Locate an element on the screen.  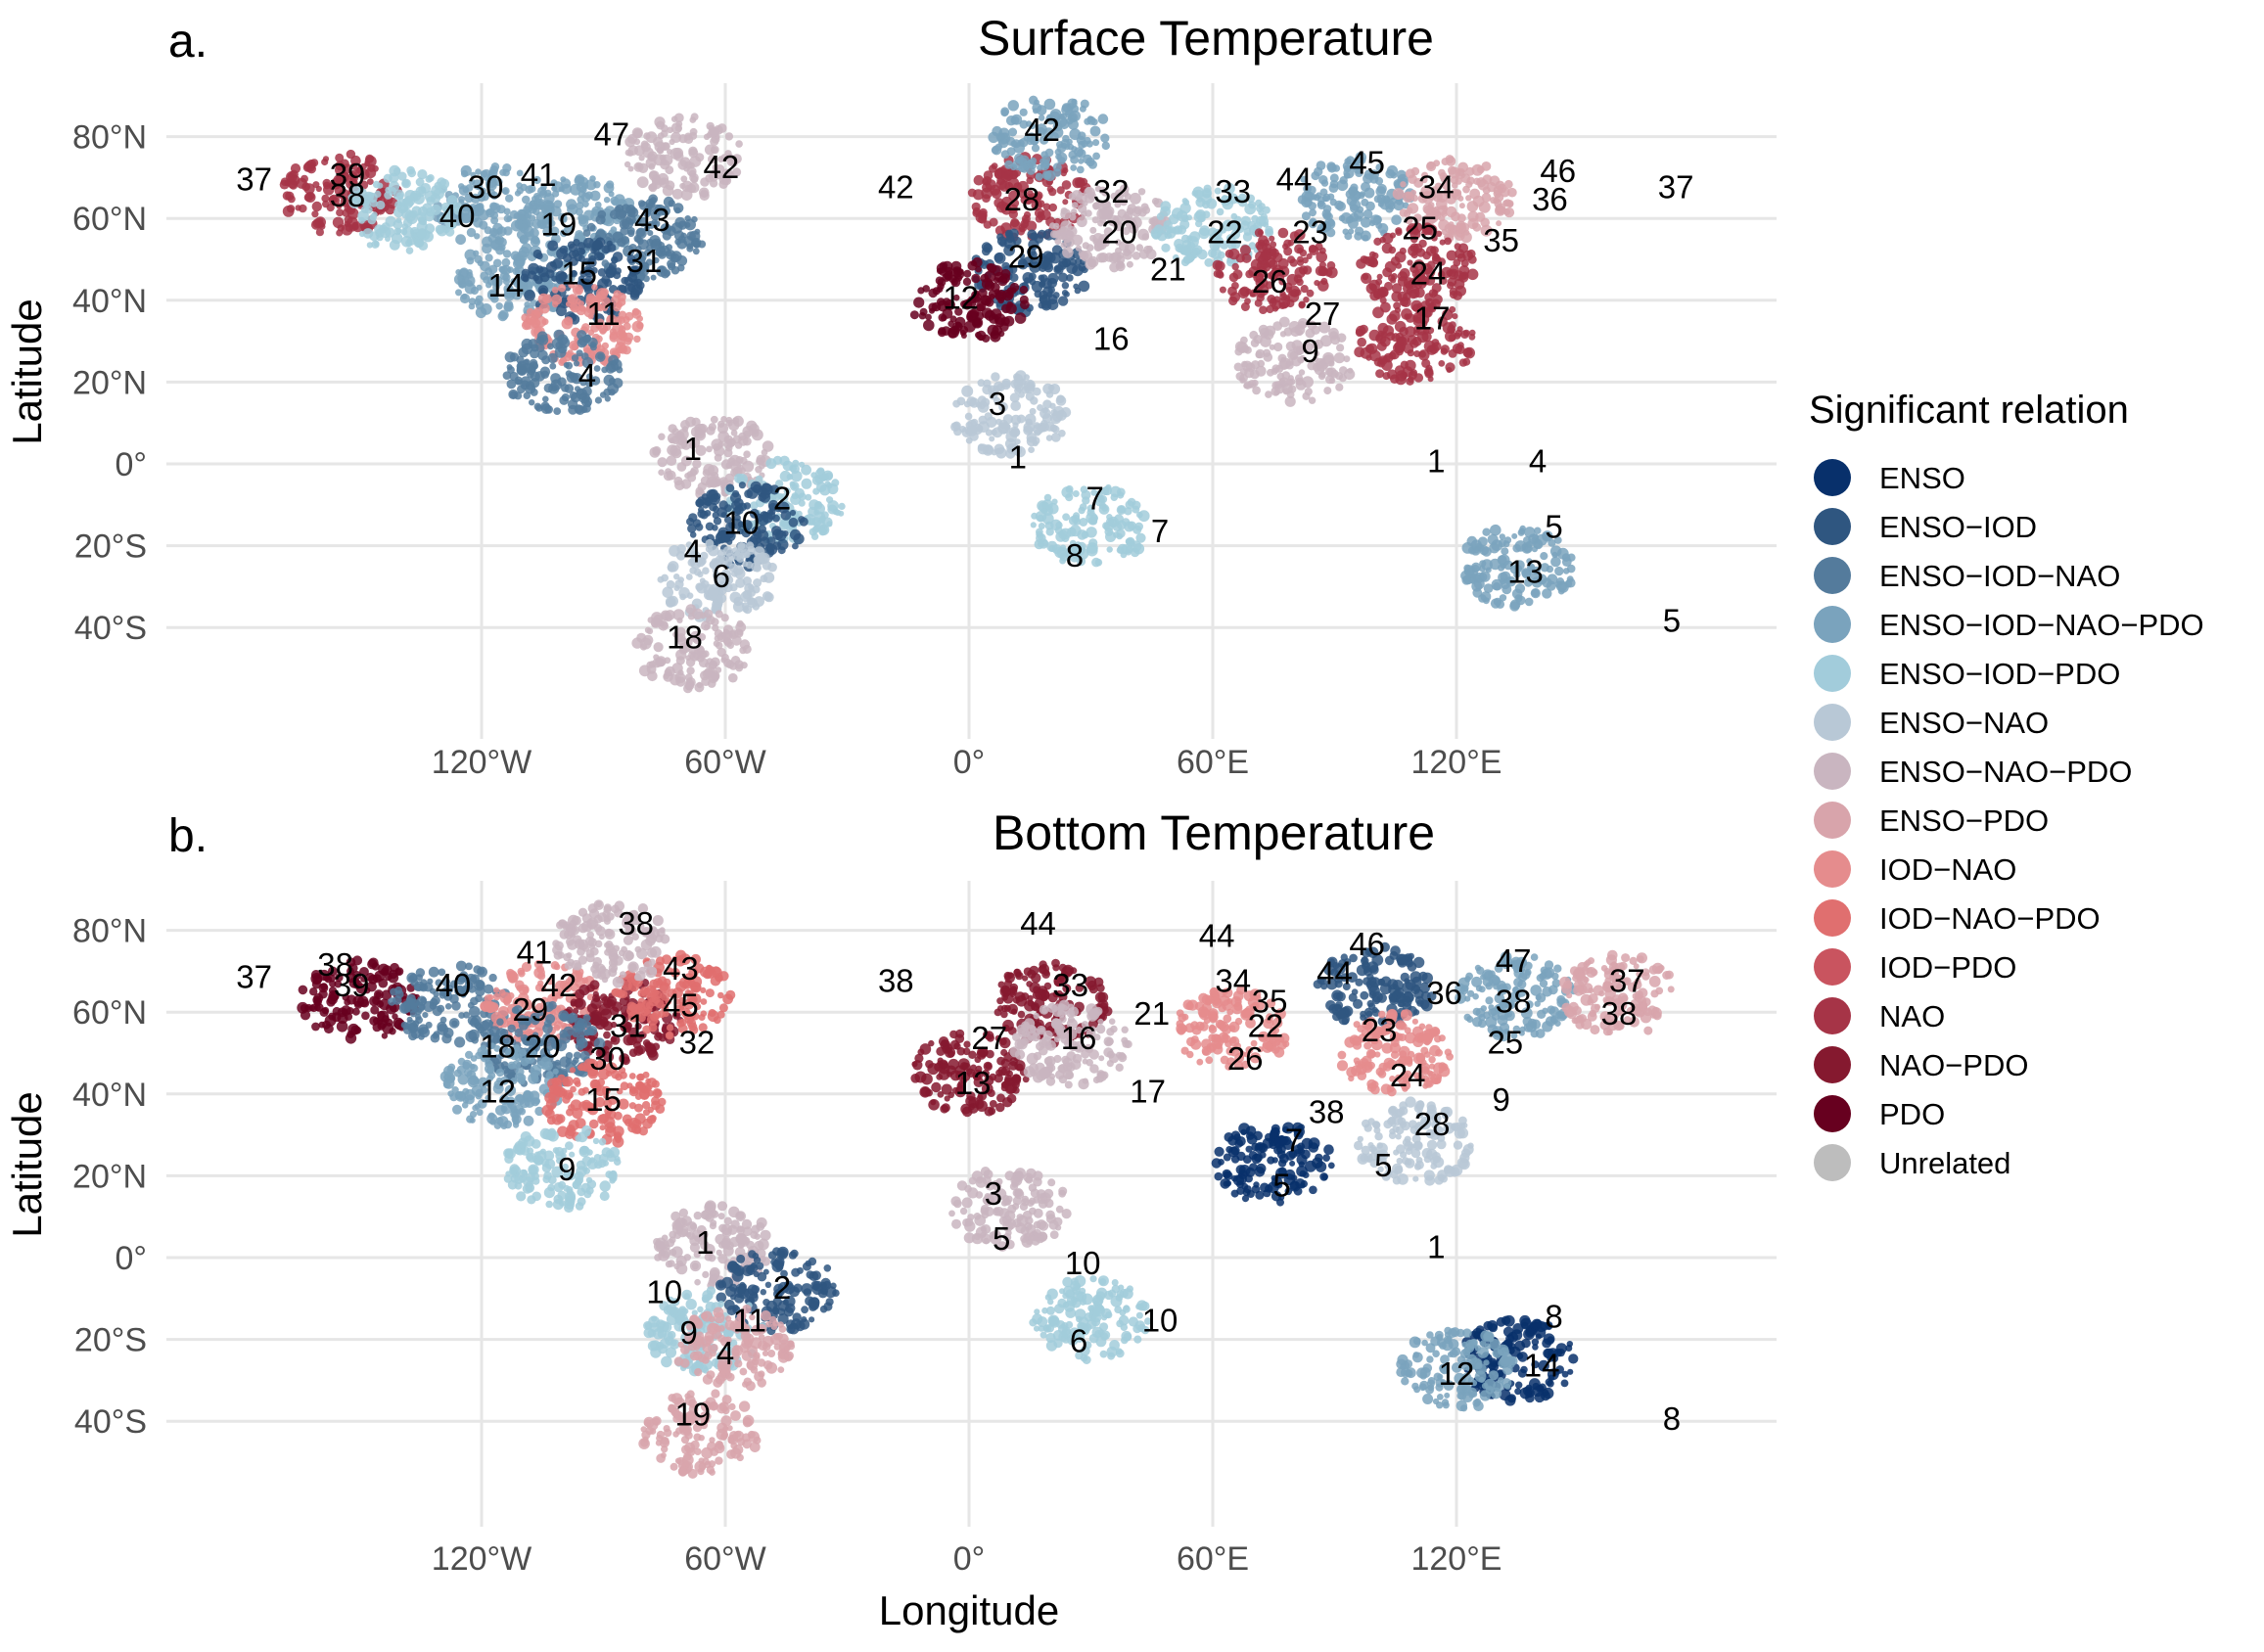
region-number-label: 25 is located at coordinates (1505, 1042).